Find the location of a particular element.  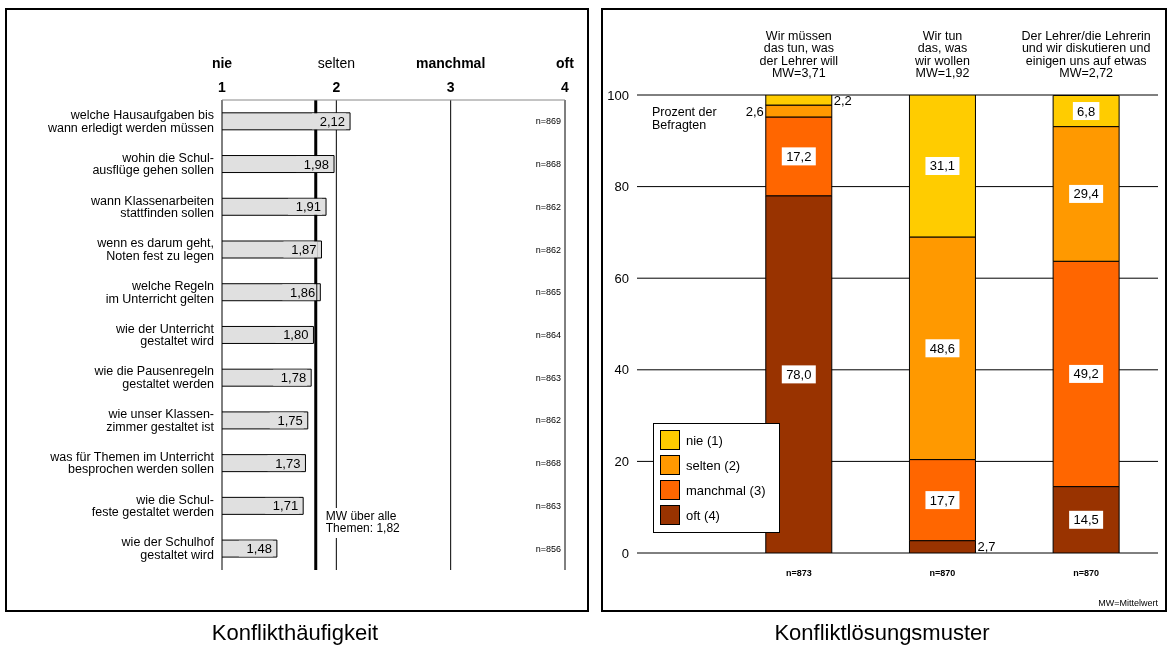

data-label: 17,7 is located at coordinates (942, 500).